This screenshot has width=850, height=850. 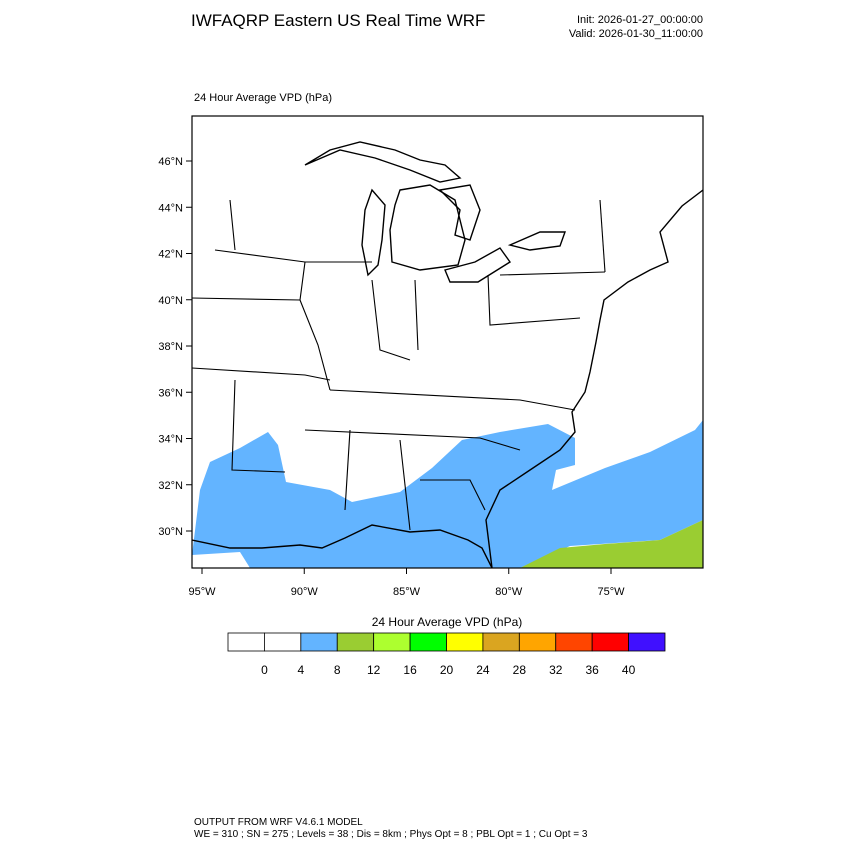 What do you see at coordinates (170, 393) in the screenshot?
I see `lat-label: 36°N` at bounding box center [170, 393].